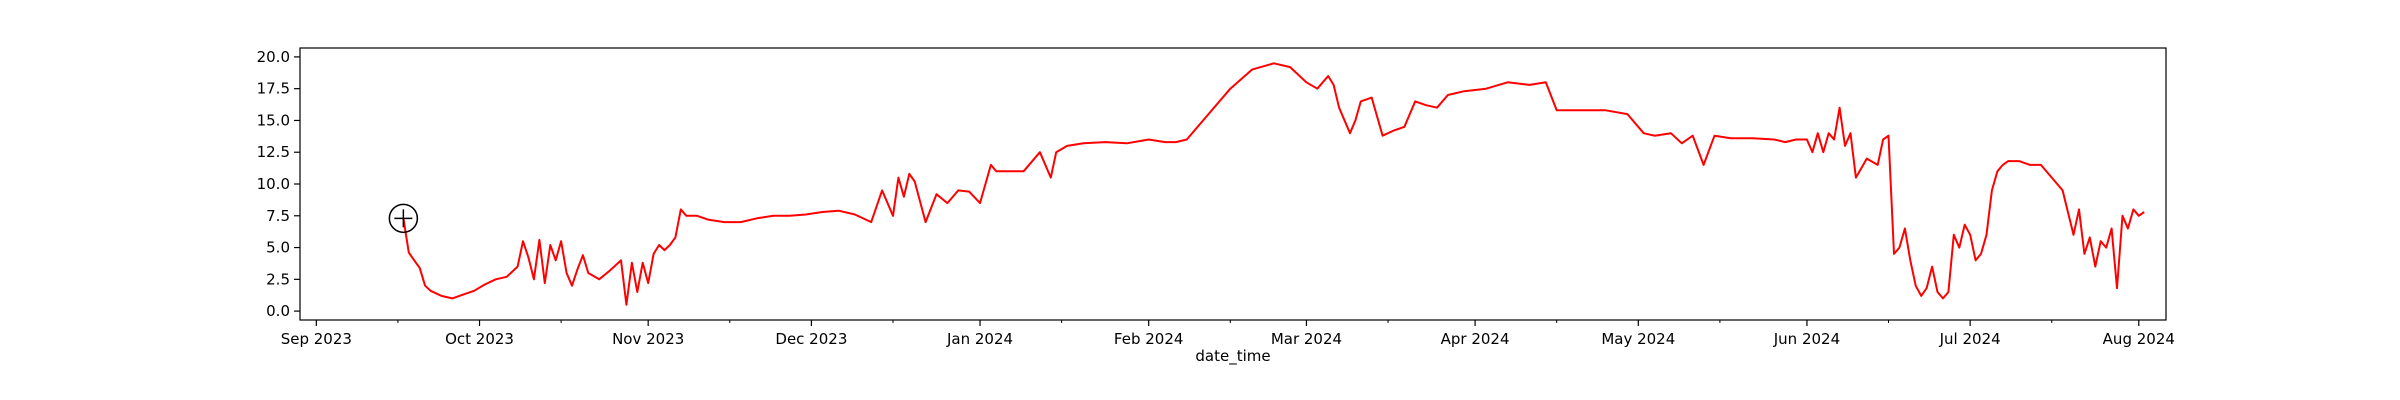  I want to click on x-tick-label: Apr 2024, so click(1475, 339).